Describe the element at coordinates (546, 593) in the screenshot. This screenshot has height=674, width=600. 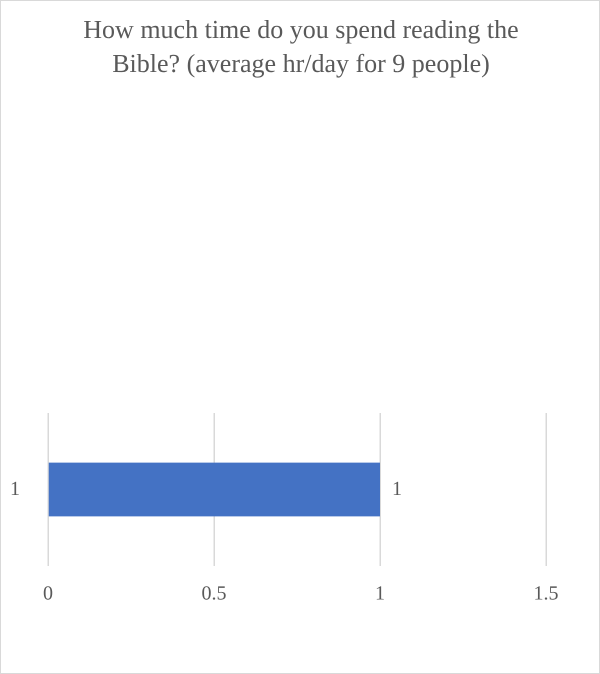
I see `x-tick-label: 1.5` at that location.